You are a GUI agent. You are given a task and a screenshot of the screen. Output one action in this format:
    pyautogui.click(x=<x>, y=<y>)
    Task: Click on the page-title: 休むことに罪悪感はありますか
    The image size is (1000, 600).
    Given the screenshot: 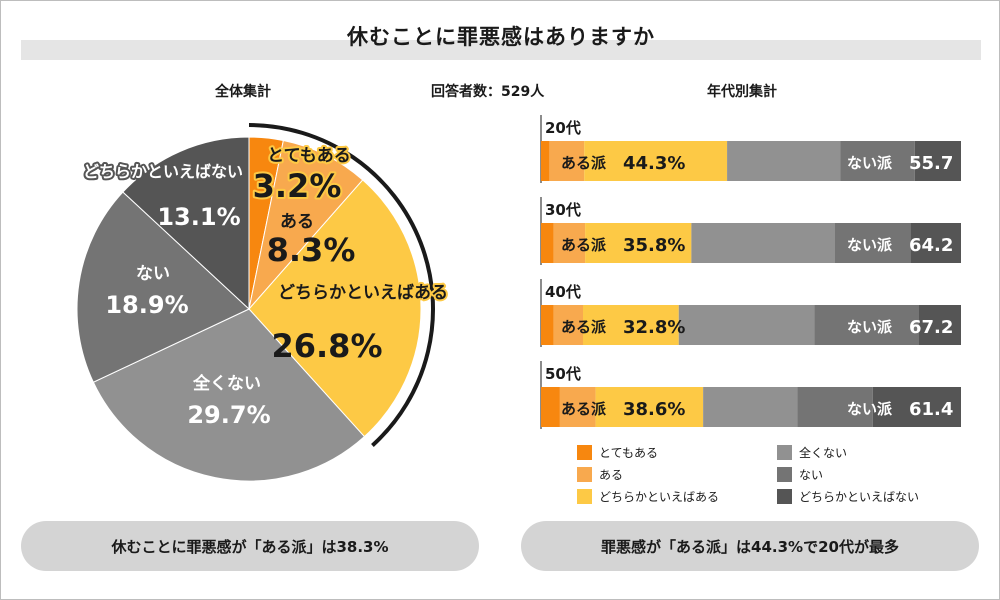 What is the action you would take?
    pyautogui.click(x=501, y=37)
    